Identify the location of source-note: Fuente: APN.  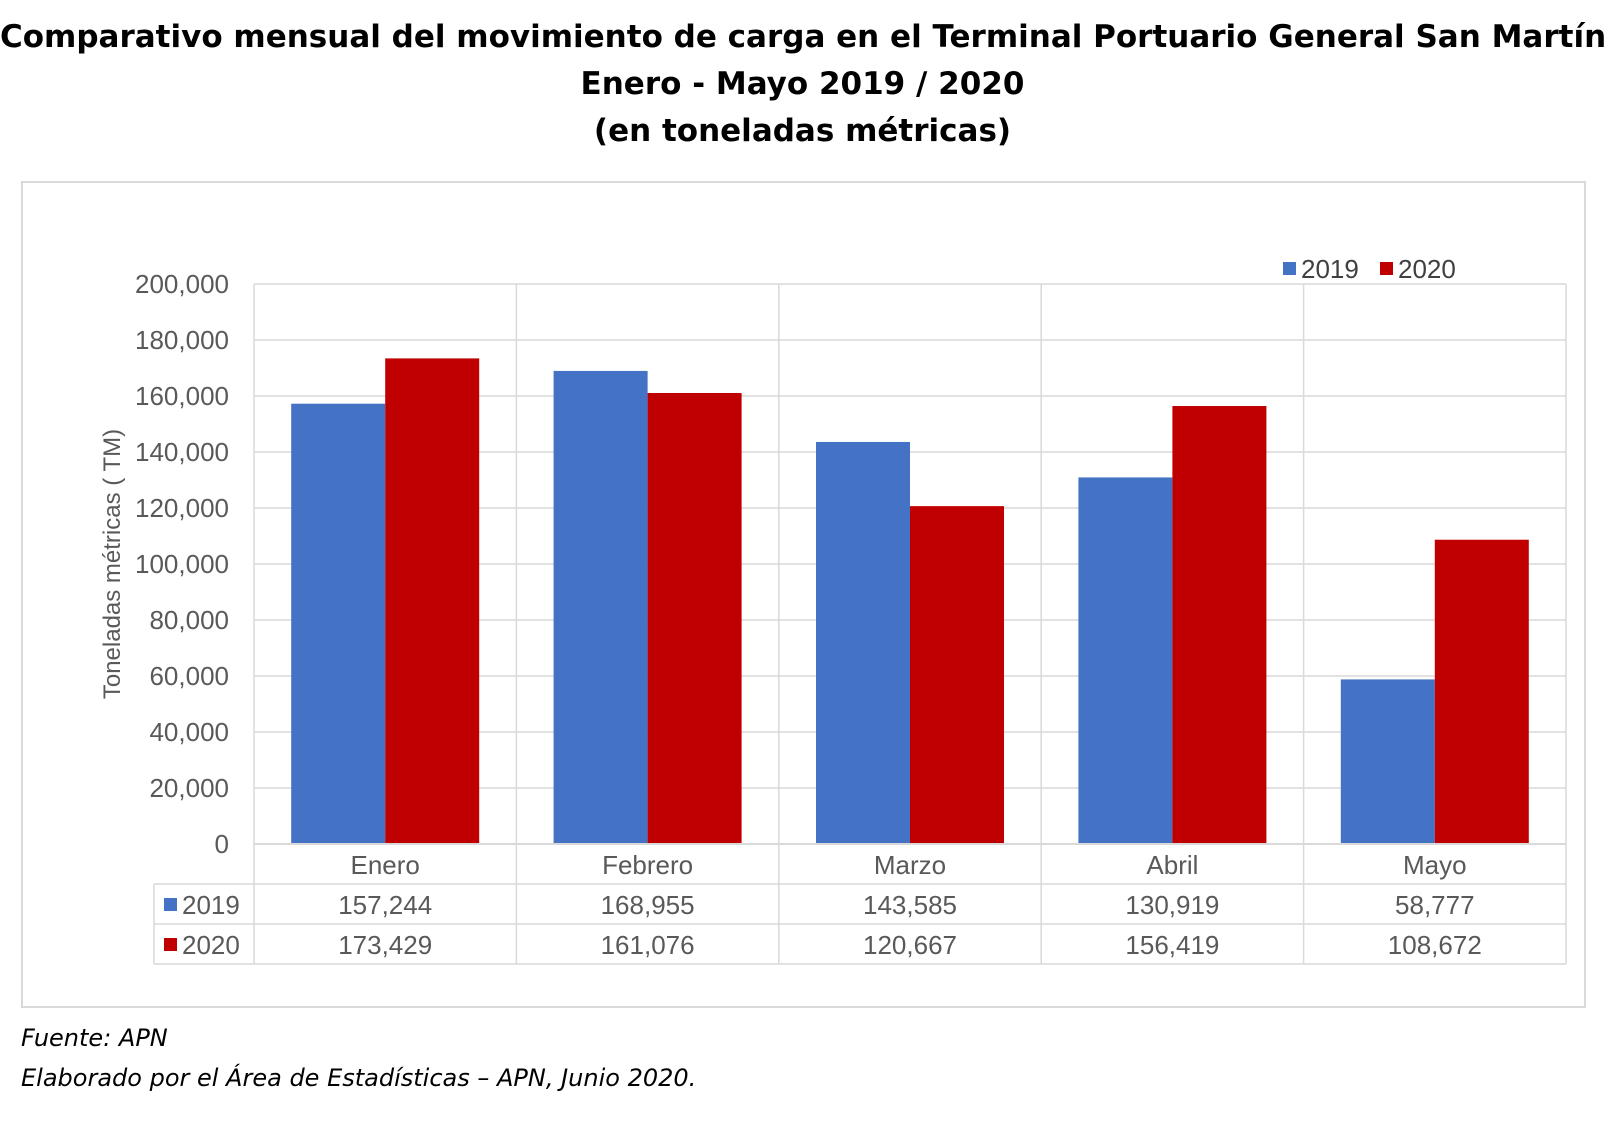
(94, 1038).